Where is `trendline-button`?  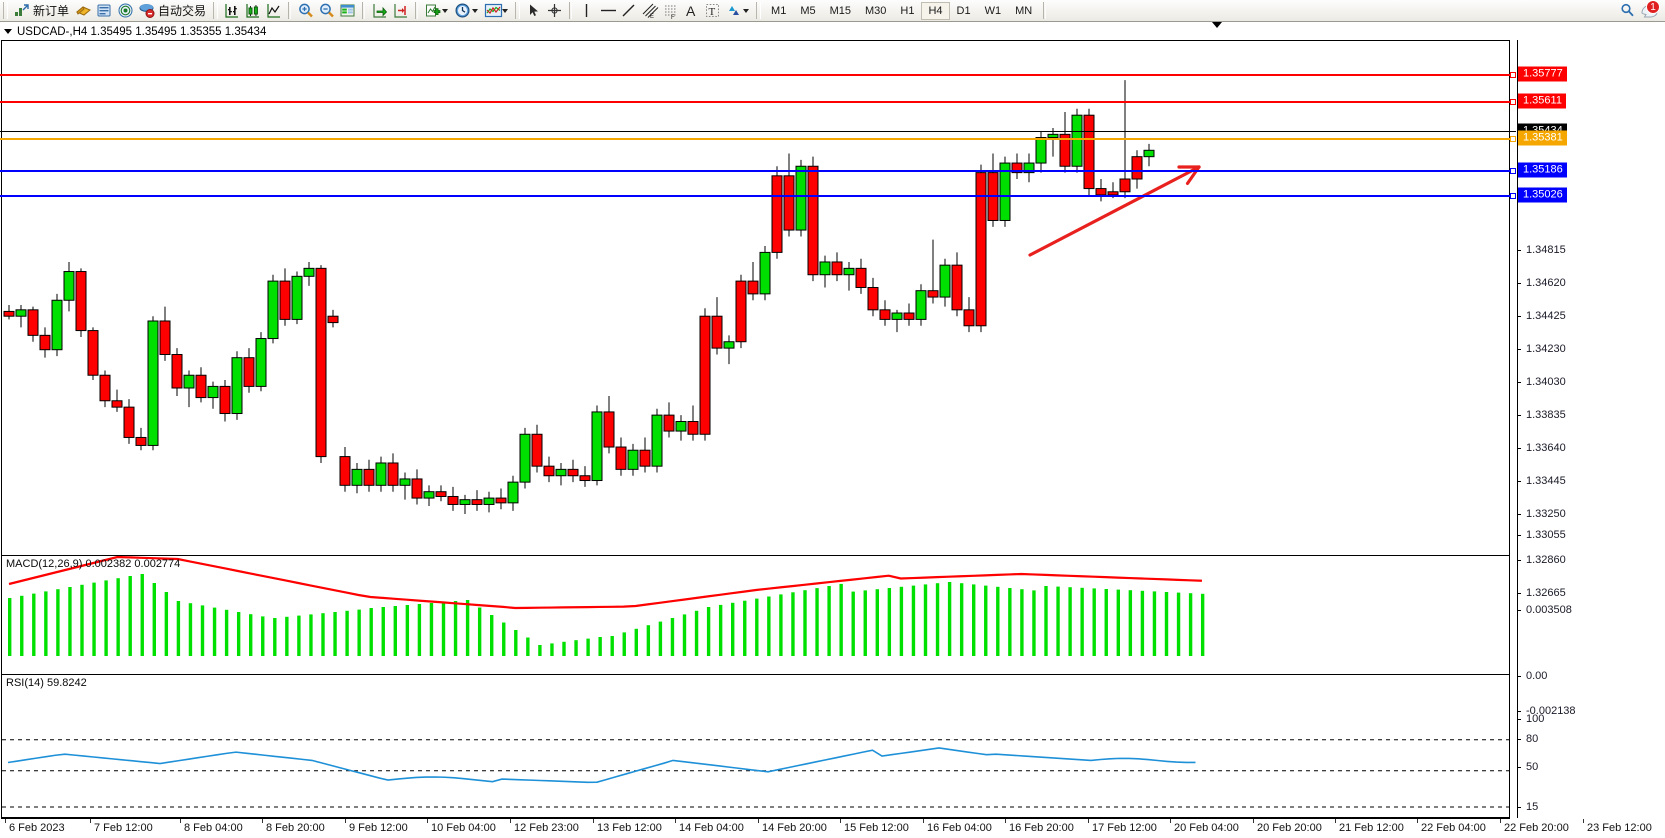 trendline-button is located at coordinates (628, 11).